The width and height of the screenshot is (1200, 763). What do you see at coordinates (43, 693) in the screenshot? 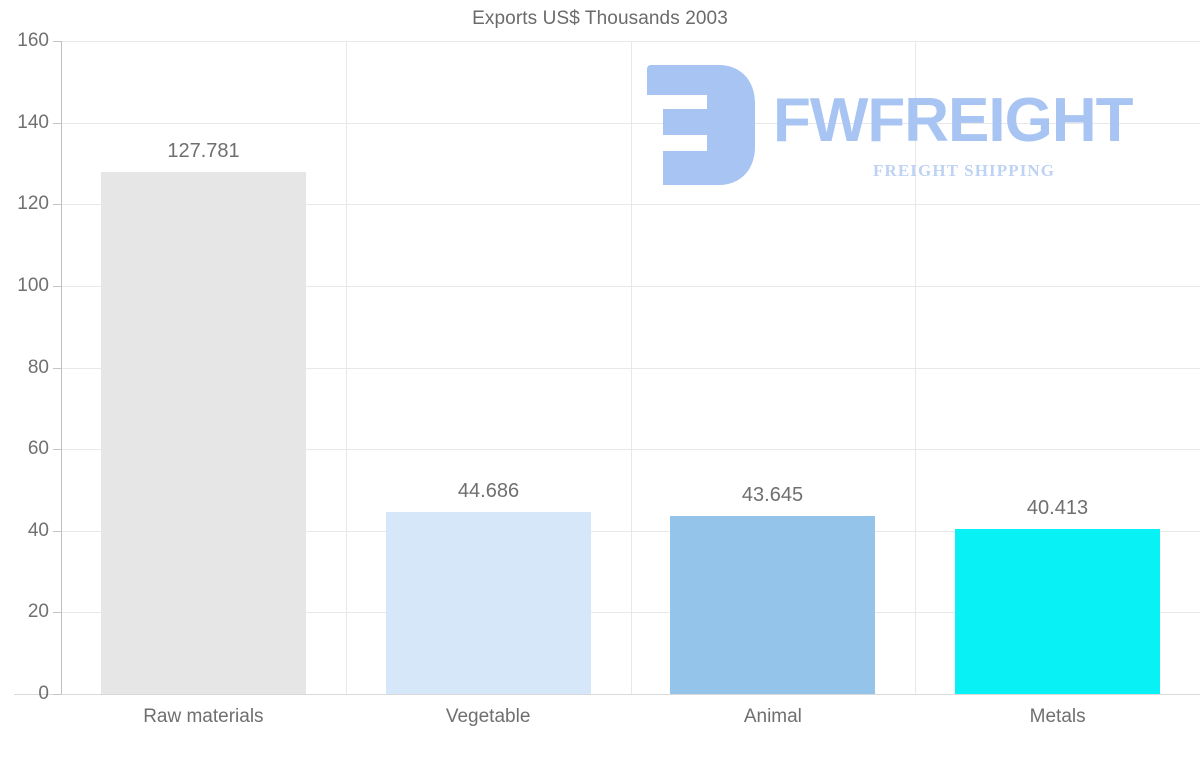
I see `y-tick-label: 0` at bounding box center [43, 693].